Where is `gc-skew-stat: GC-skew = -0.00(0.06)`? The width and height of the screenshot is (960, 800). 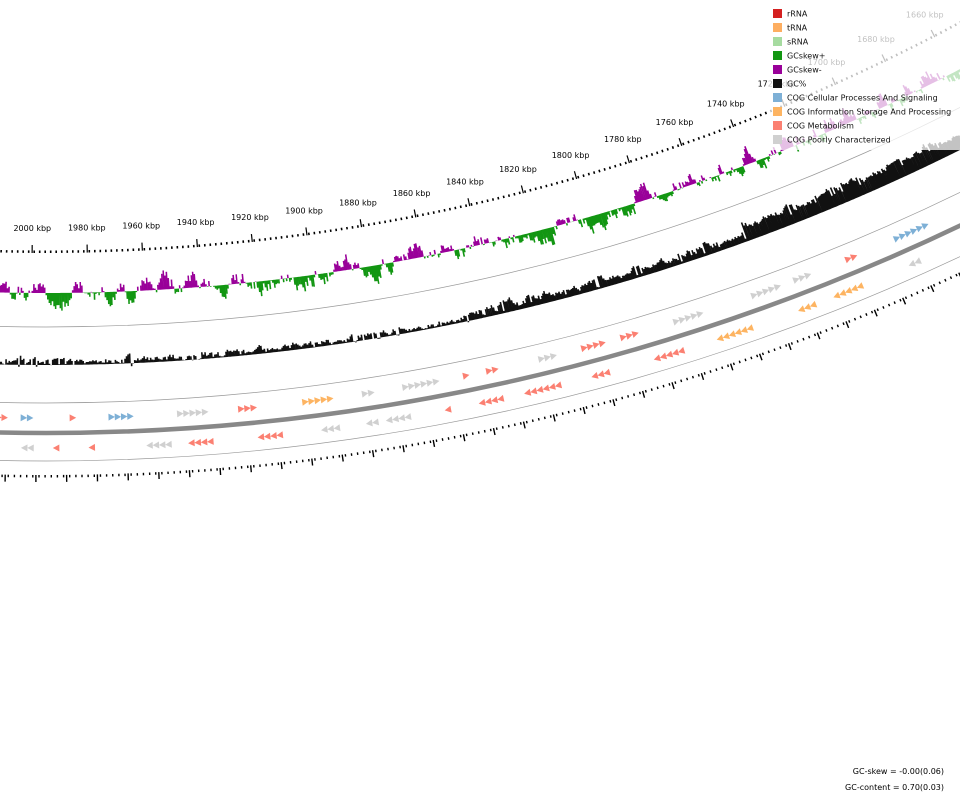 gc-skew-stat: GC-skew = -0.00(0.06) is located at coordinates (898, 771).